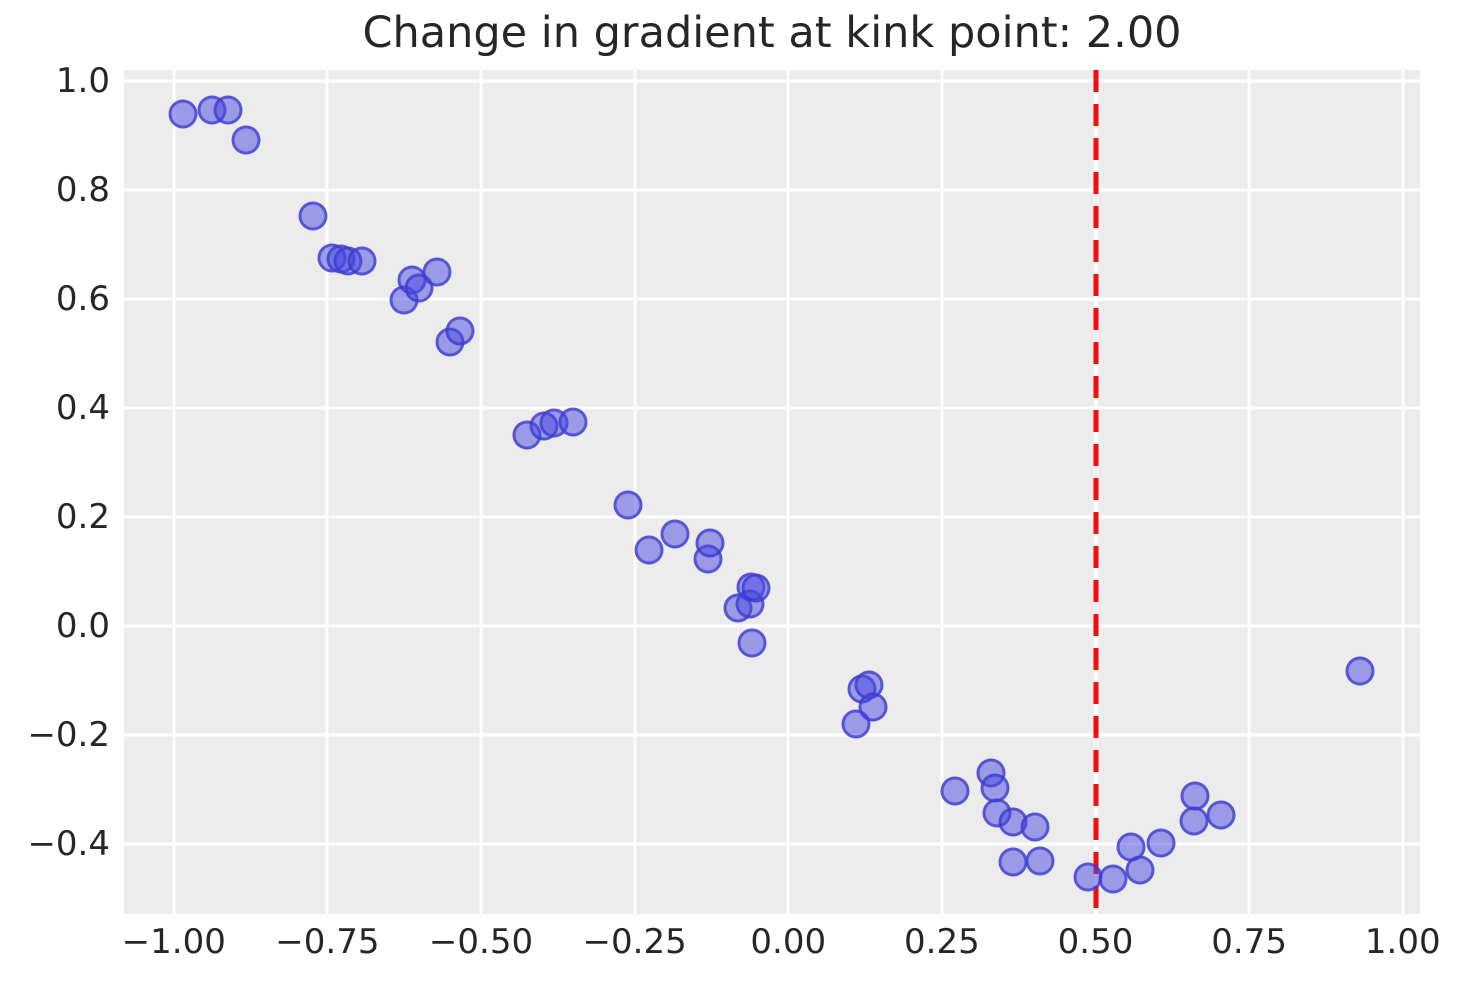  I want to click on kink-point-line, so click(1096, 492).